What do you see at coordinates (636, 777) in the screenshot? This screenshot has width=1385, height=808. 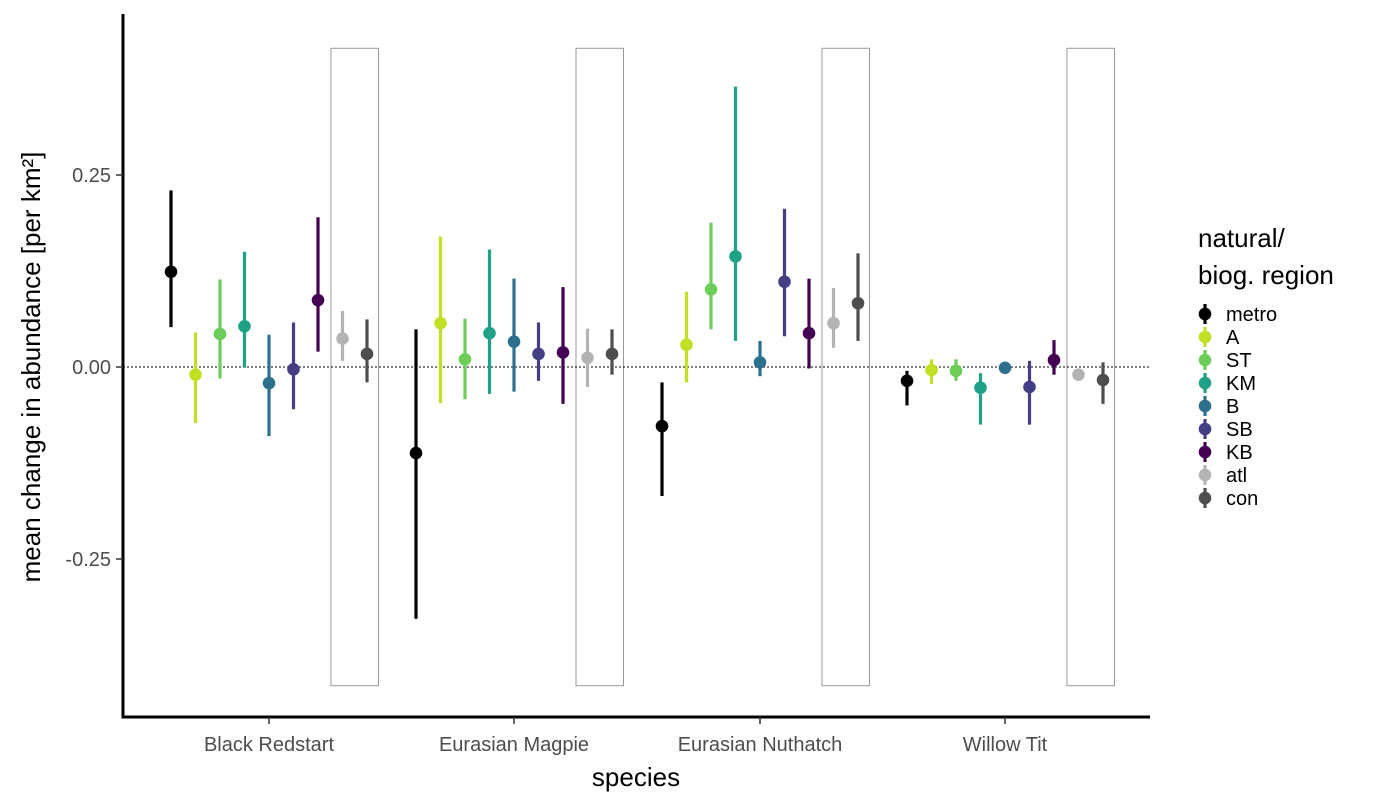 I see `x-axis-title: species` at bounding box center [636, 777].